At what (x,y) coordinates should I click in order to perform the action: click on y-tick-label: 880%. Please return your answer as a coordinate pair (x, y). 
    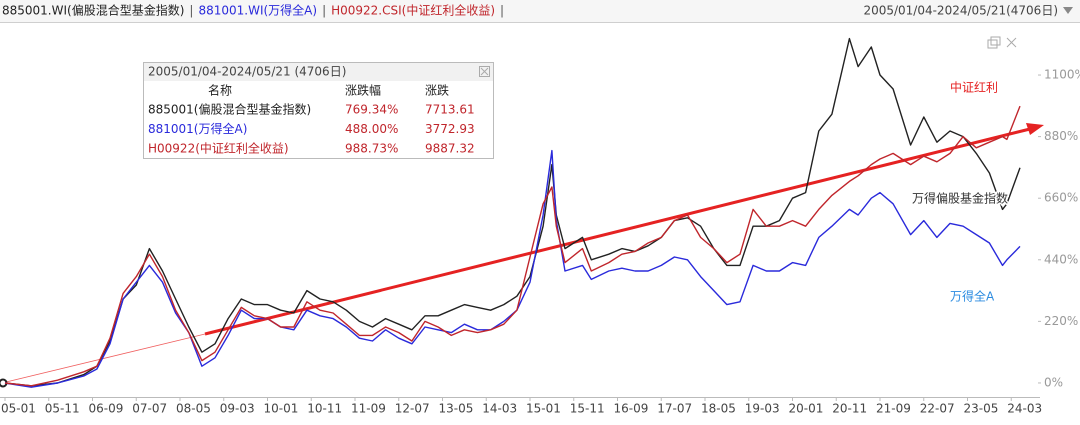
    Looking at the image, I should click on (1061, 136).